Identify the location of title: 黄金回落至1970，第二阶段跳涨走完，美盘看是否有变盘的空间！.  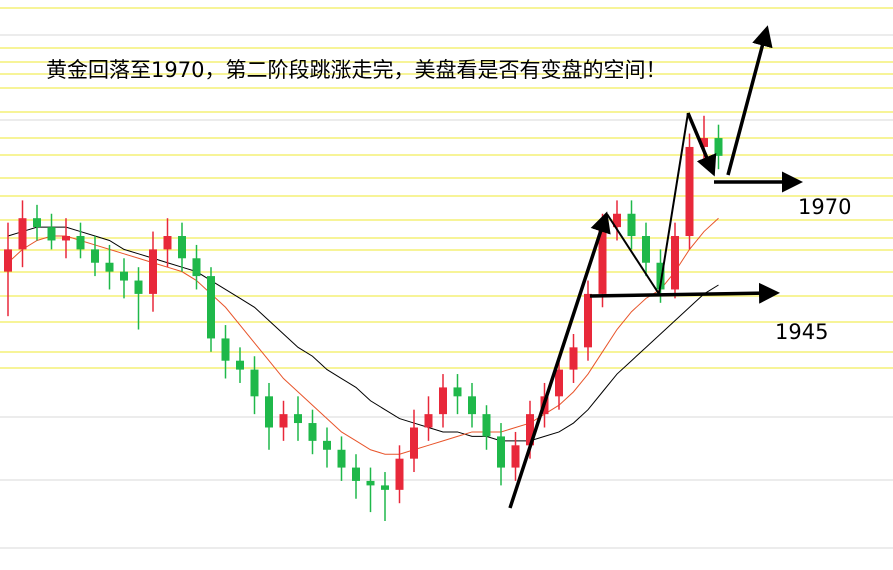
(356, 70).